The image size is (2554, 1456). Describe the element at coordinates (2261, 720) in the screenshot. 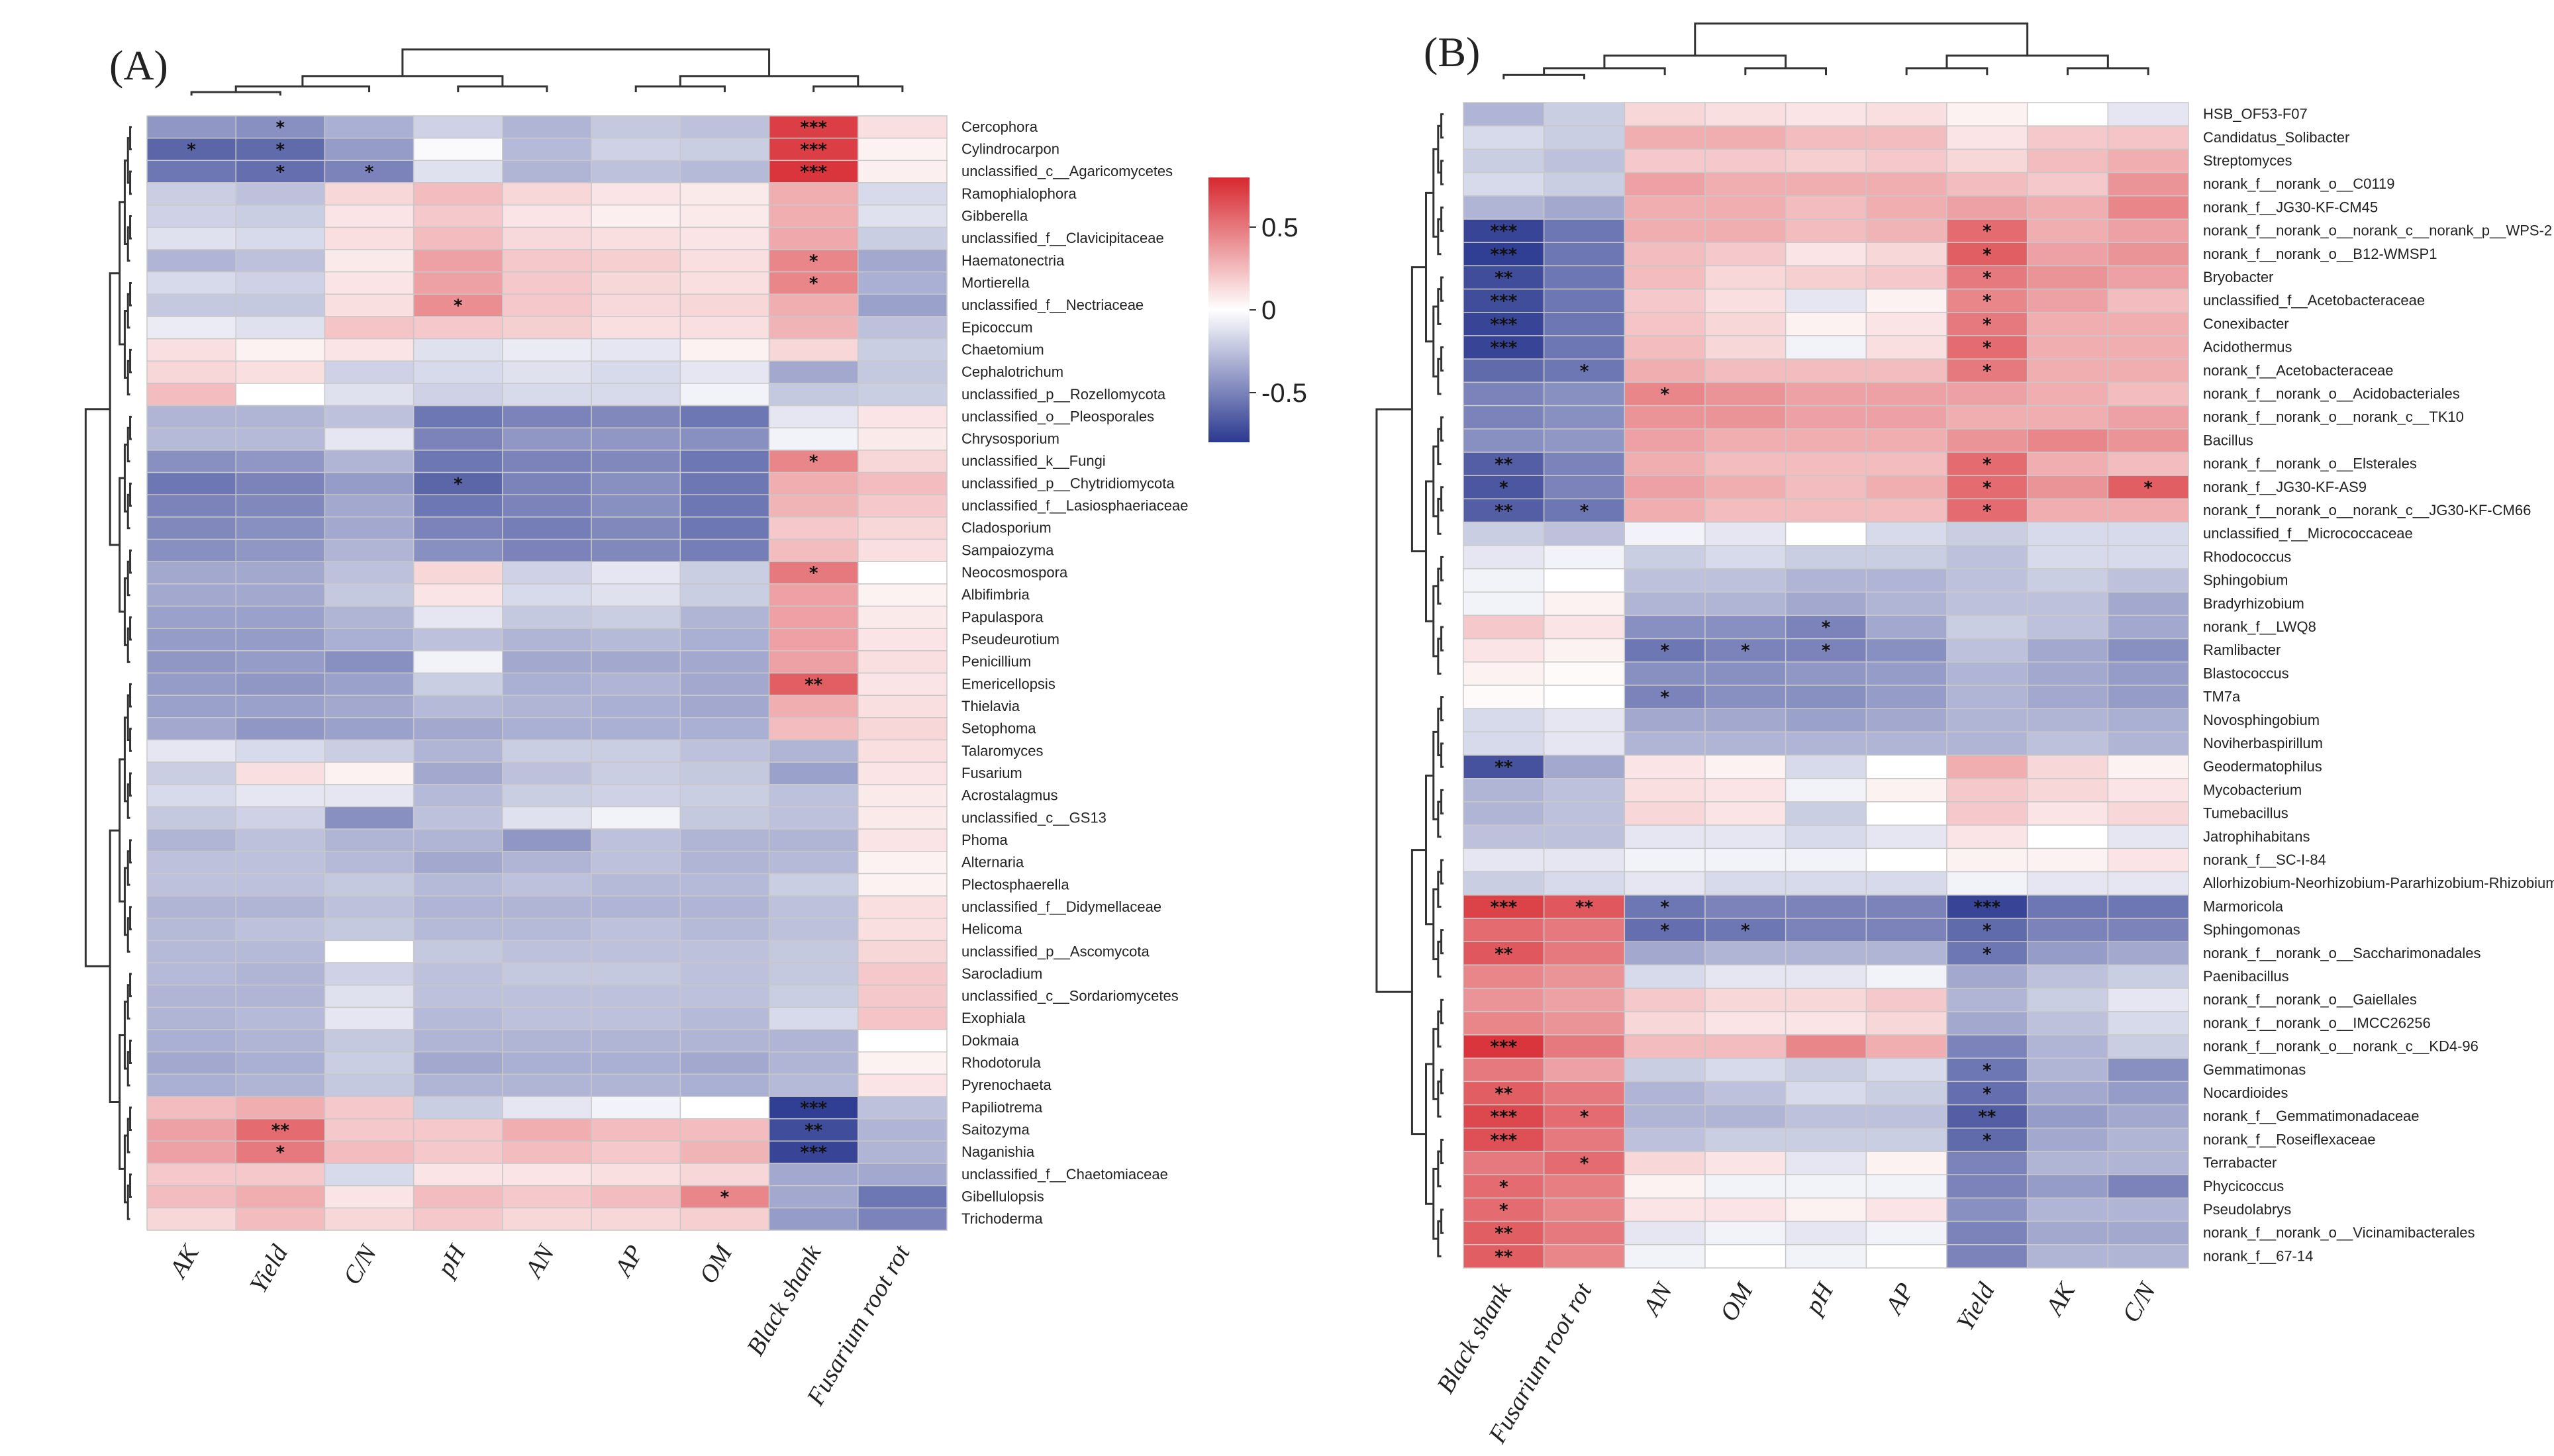

I see `row-label-novosphingobium: Novosphingobium` at that location.